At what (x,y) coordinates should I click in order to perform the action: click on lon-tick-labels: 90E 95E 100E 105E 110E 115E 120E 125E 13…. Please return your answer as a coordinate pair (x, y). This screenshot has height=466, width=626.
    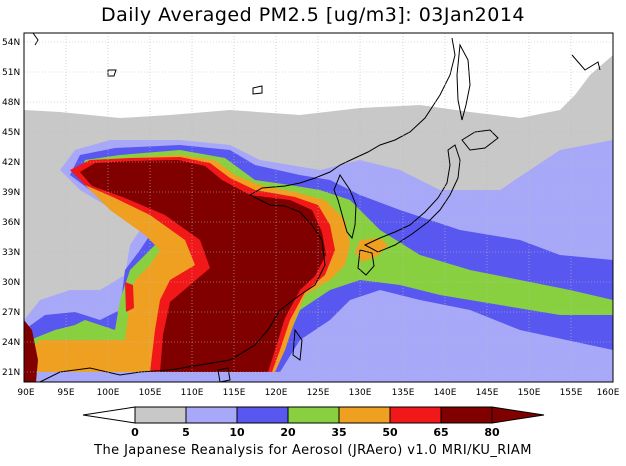
    Looking at the image, I should click on (318, 393).